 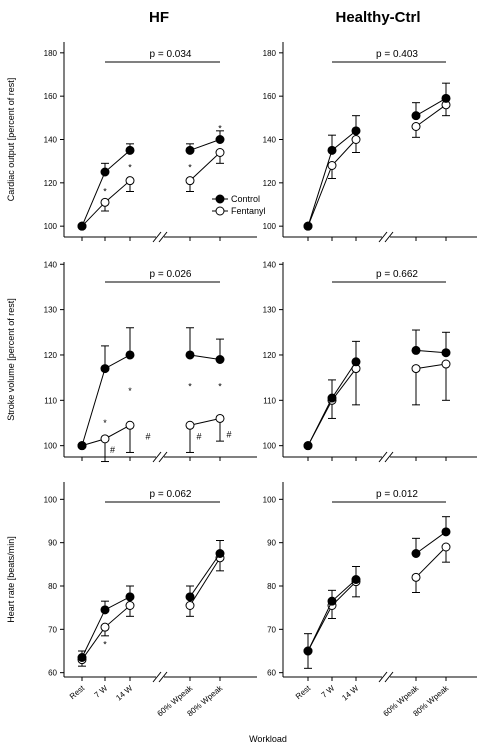 What do you see at coordinates (171, 494) in the screenshot?
I see `p-value-label: p = 0.062` at bounding box center [171, 494].